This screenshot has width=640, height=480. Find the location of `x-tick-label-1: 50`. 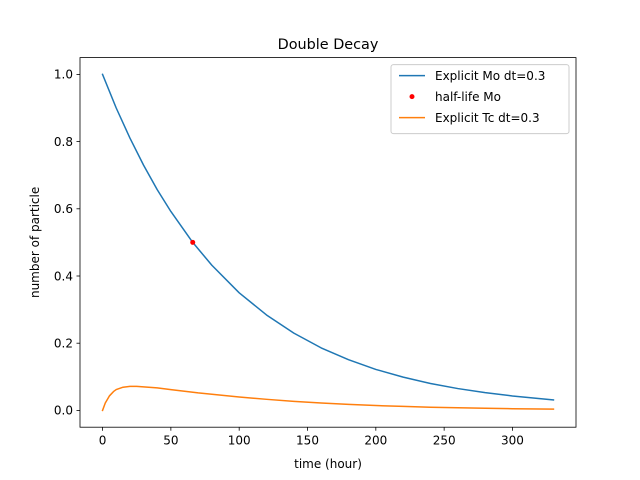

x-tick-label-1: 50 is located at coordinates (170, 441).